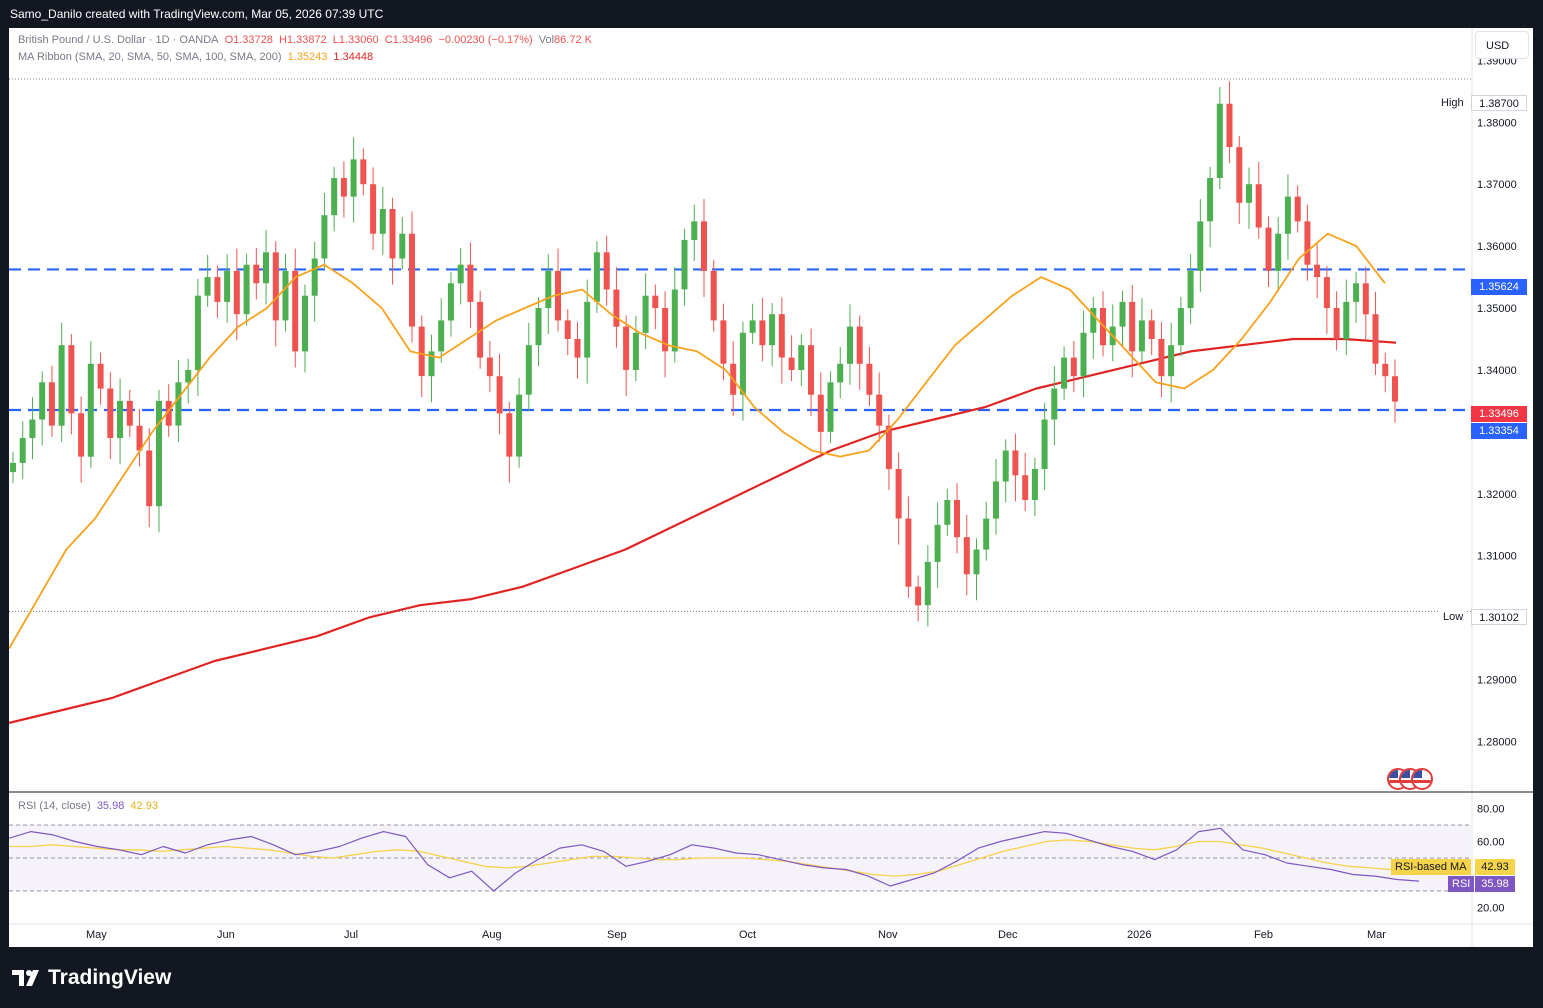  I want to click on rsi-legend-value: 35.98, so click(110, 806).